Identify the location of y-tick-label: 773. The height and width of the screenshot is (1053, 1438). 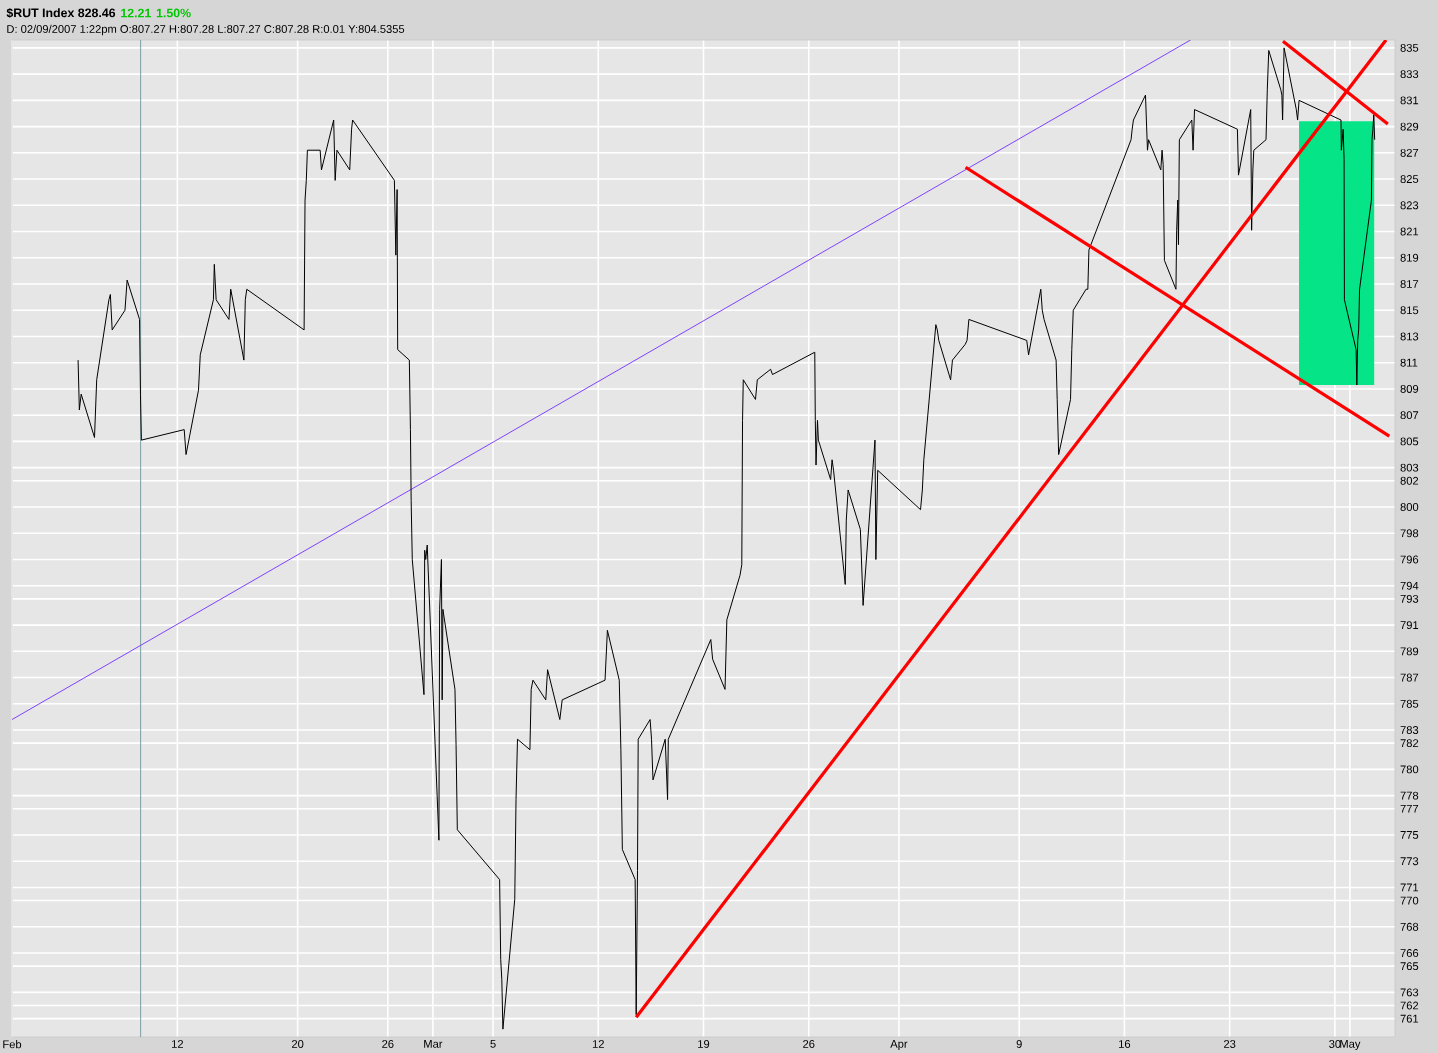
(1409, 861).